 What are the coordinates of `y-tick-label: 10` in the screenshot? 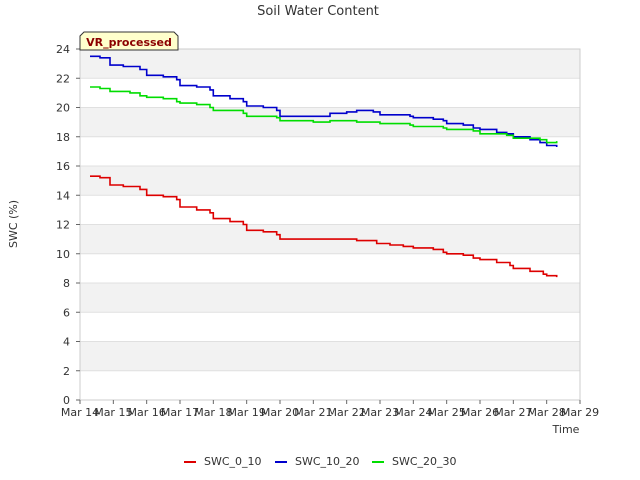 It's located at (63, 254).